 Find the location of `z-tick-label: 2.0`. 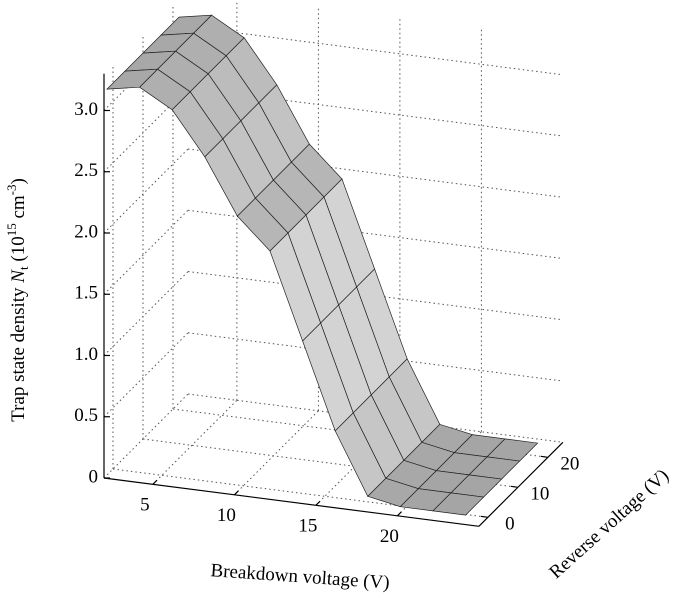

z-tick-label: 2.0 is located at coordinates (86, 231).